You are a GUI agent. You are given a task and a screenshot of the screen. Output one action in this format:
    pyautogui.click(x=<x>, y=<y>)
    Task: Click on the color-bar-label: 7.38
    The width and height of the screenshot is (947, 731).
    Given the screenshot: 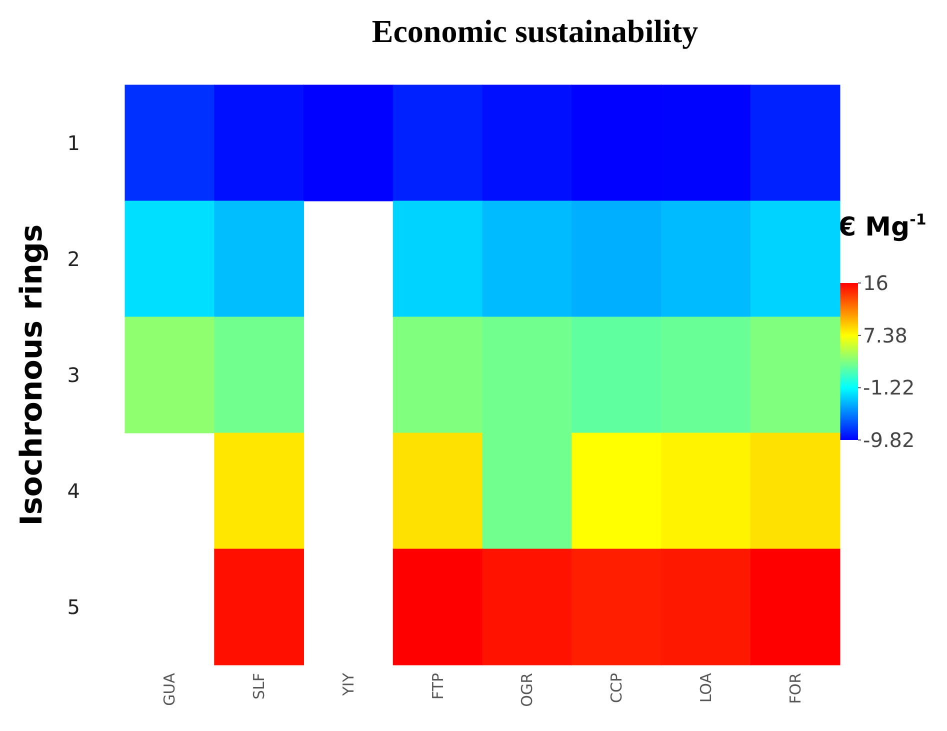 What is the action you would take?
    pyautogui.click(x=885, y=335)
    